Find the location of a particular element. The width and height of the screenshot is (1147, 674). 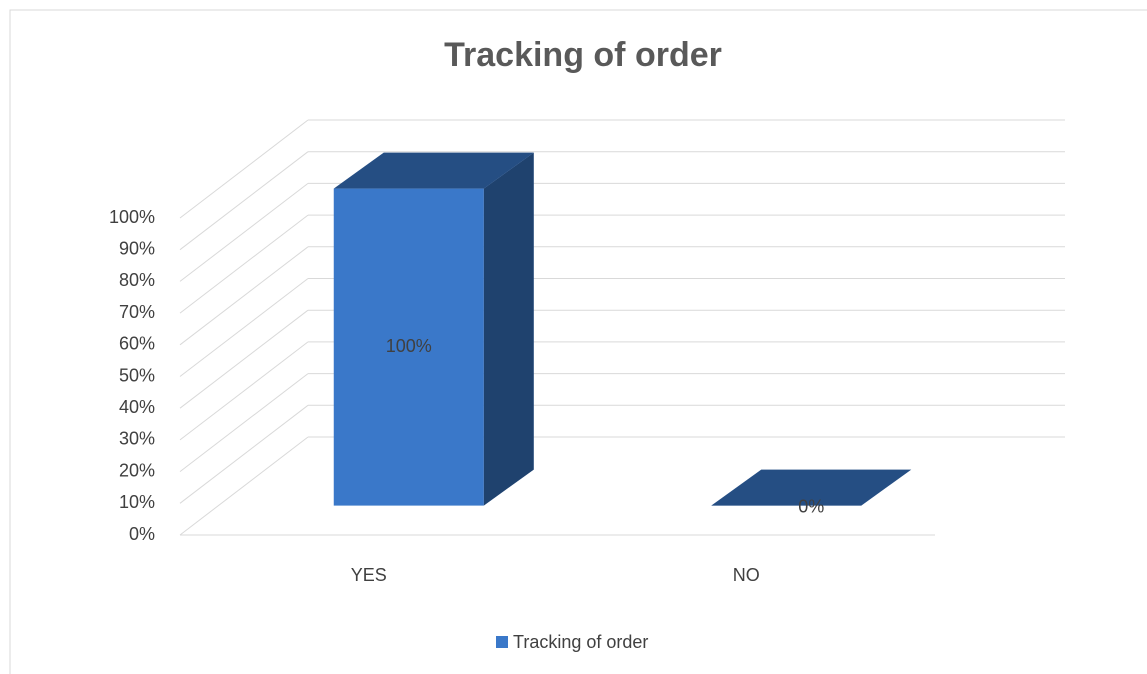

x-tick-label: NO is located at coordinates (746, 575).